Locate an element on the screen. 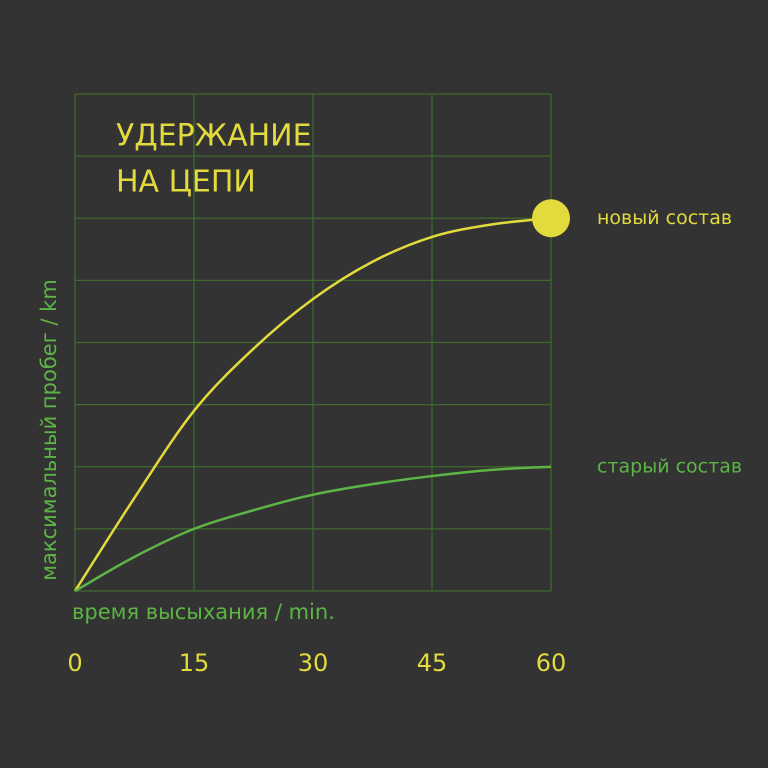 The height and width of the screenshot is (768, 768). x-tick-label: 60 is located at coordinates (551, 663).